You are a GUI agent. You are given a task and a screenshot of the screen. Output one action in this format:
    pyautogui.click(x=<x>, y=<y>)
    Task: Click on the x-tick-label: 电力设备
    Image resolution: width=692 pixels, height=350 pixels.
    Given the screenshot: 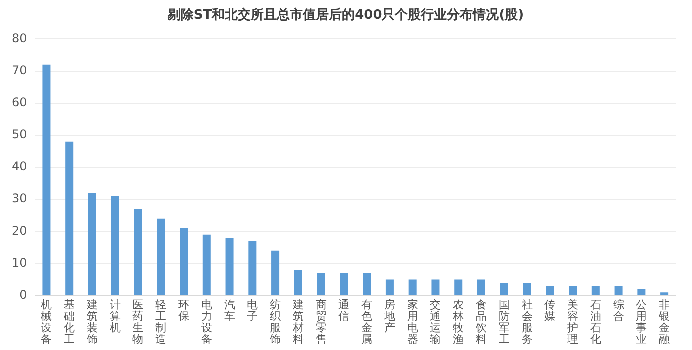 What is the action you would take?
    pyautogui.click(x=206, y=322)
    